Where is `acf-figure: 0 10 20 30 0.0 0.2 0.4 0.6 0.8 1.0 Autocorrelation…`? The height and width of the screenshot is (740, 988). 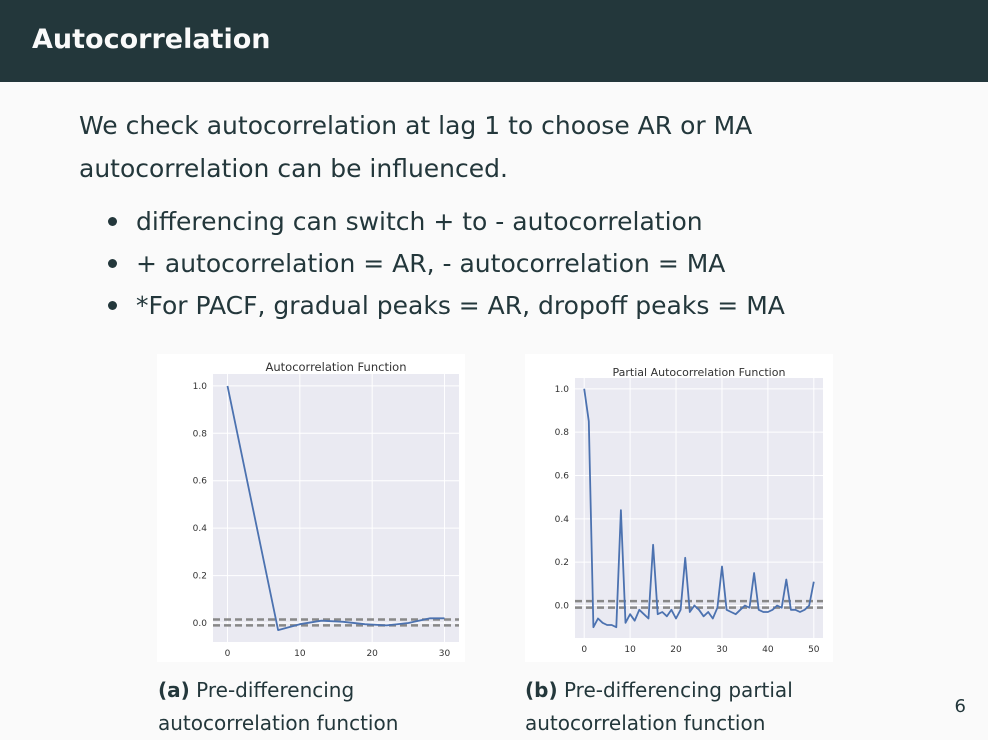
acf-figure: 0 10 20 30 0.0 0.2 0.4 0.6 0.8 1.0 Autocorrelation… is located at coordinates (311, 508).